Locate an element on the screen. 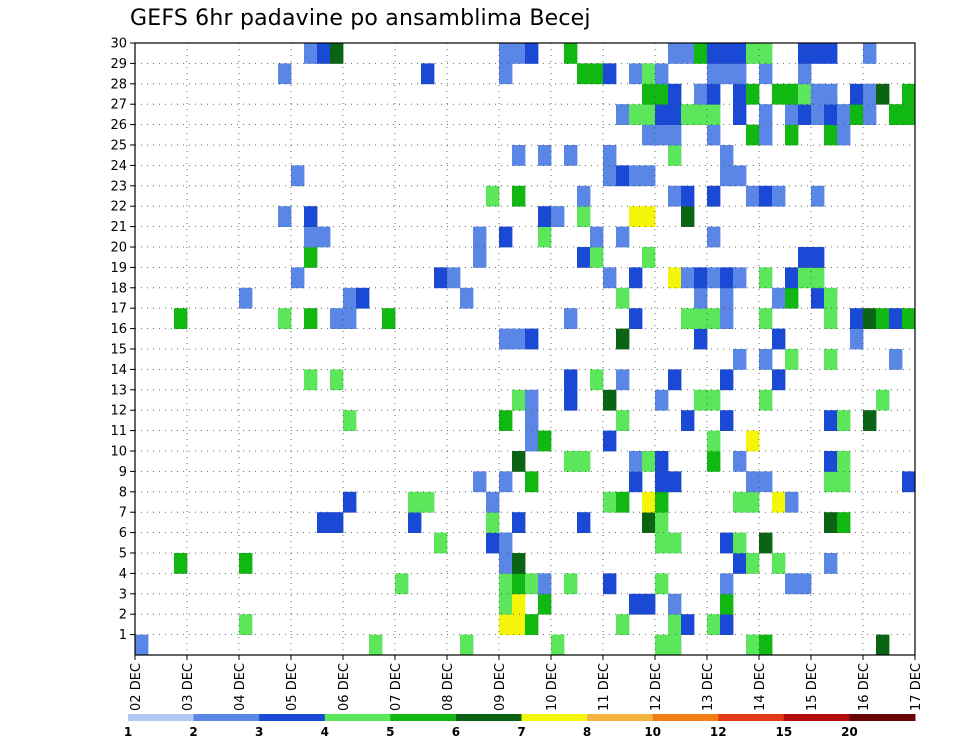 The image size is (960, 742). y-tick-label: 14 is located at coordinates (118, 370).